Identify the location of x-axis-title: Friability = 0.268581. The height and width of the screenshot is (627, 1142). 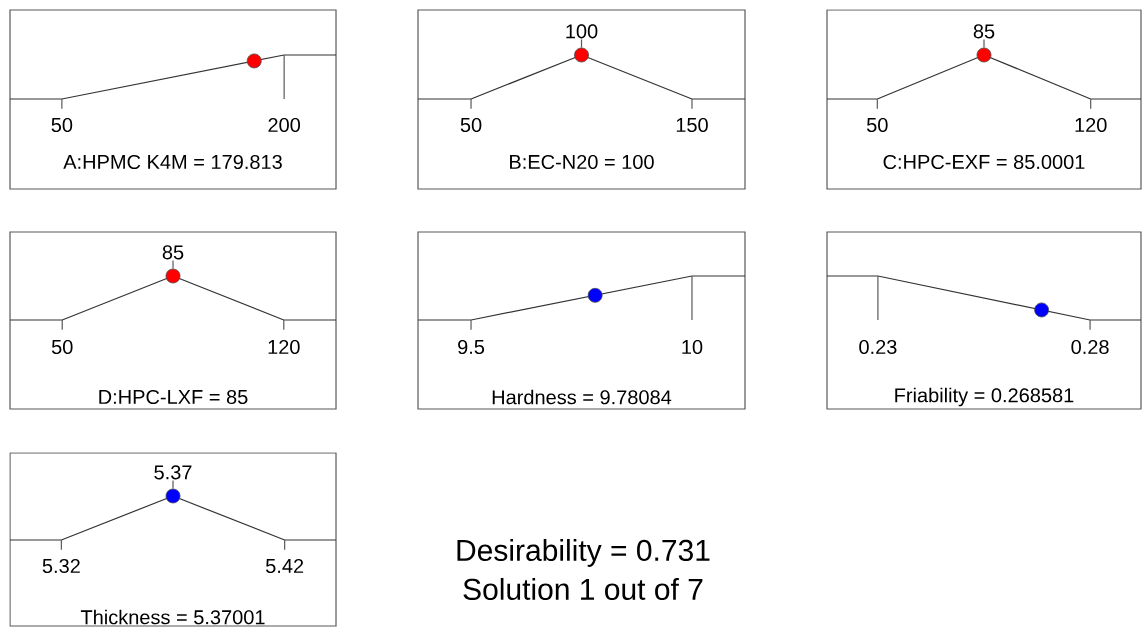
(984, 397).